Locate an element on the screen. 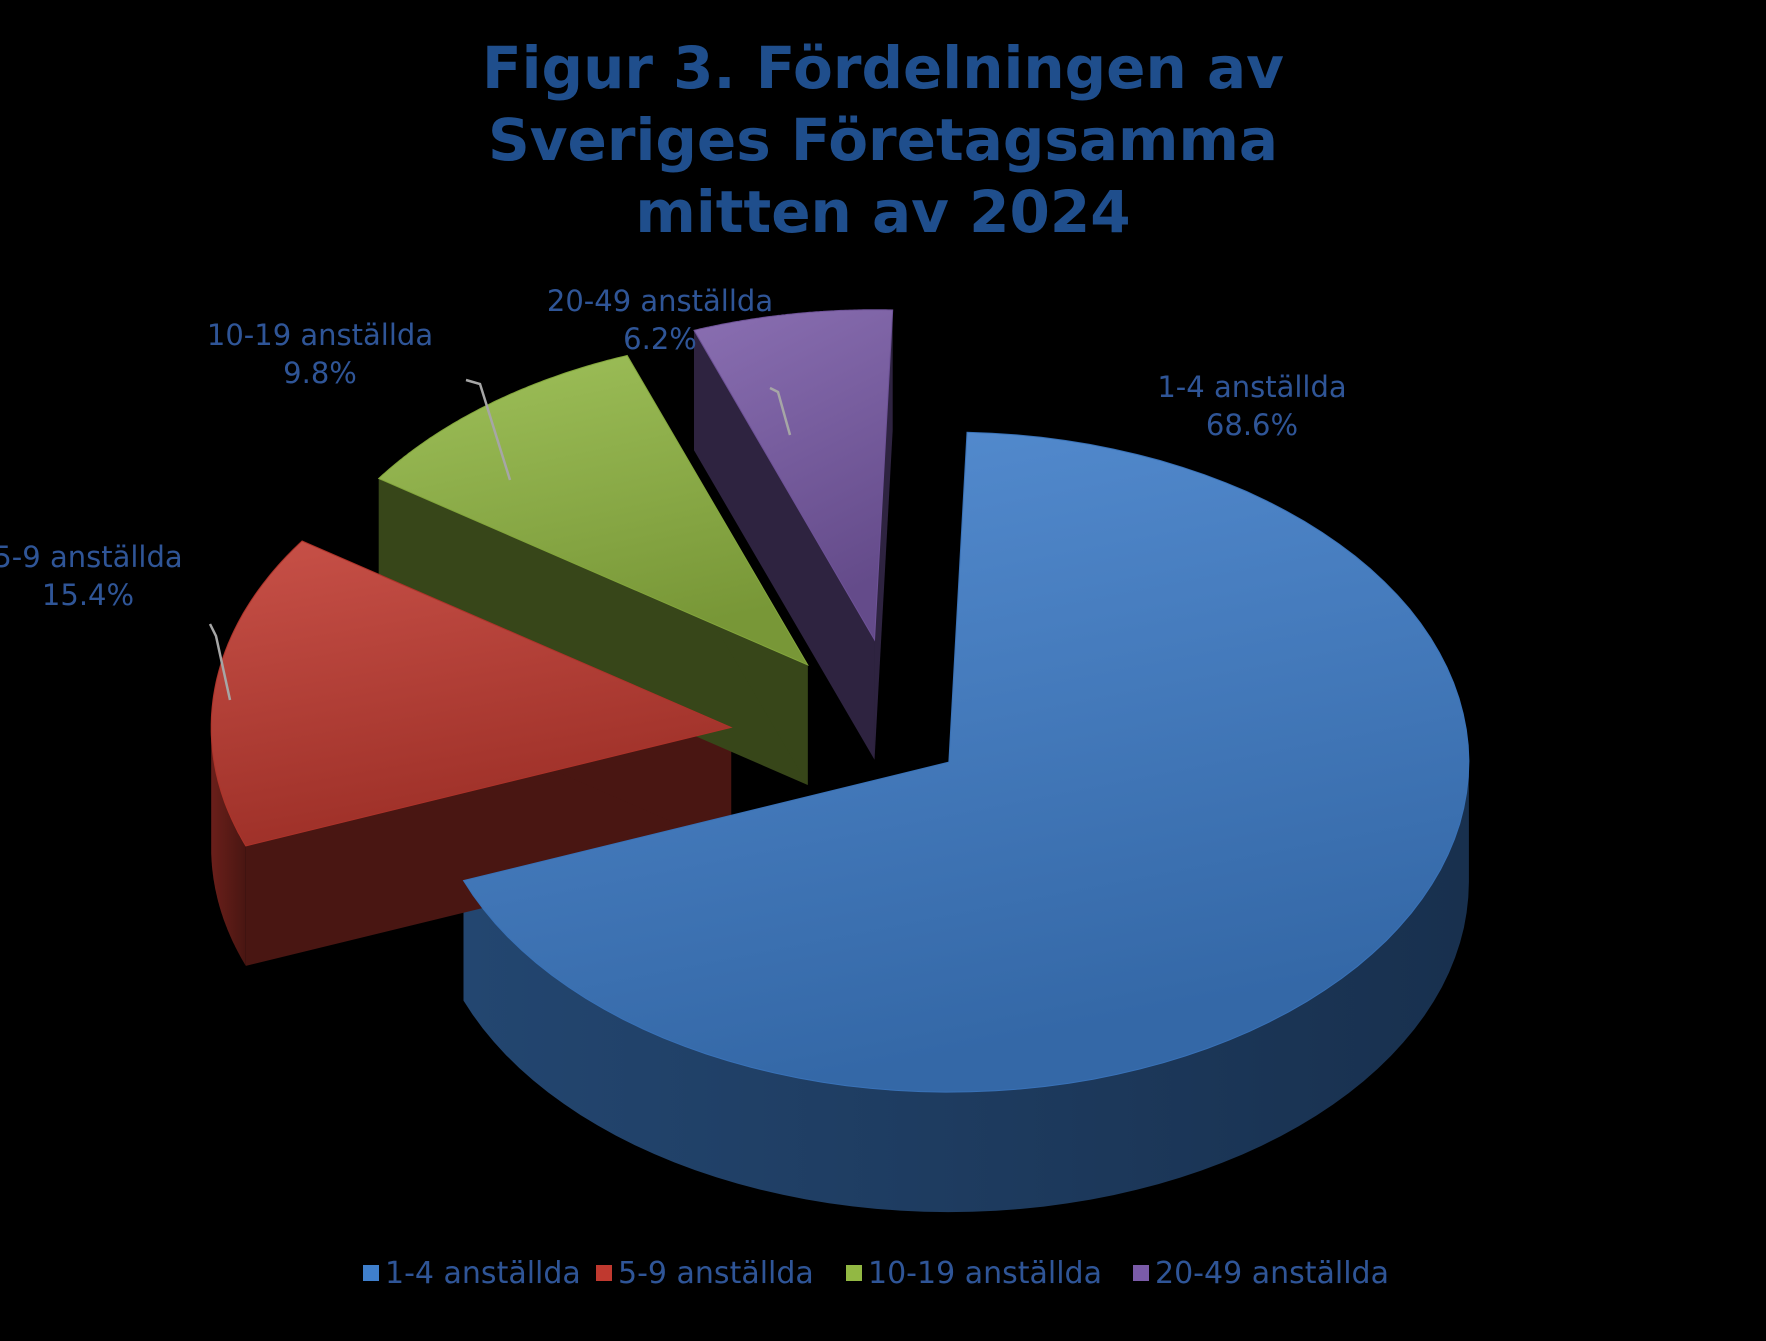 This screenshot has width=1766, height=1341. data-label-name: 10-19 anställda is located at coordinates (320, 335).